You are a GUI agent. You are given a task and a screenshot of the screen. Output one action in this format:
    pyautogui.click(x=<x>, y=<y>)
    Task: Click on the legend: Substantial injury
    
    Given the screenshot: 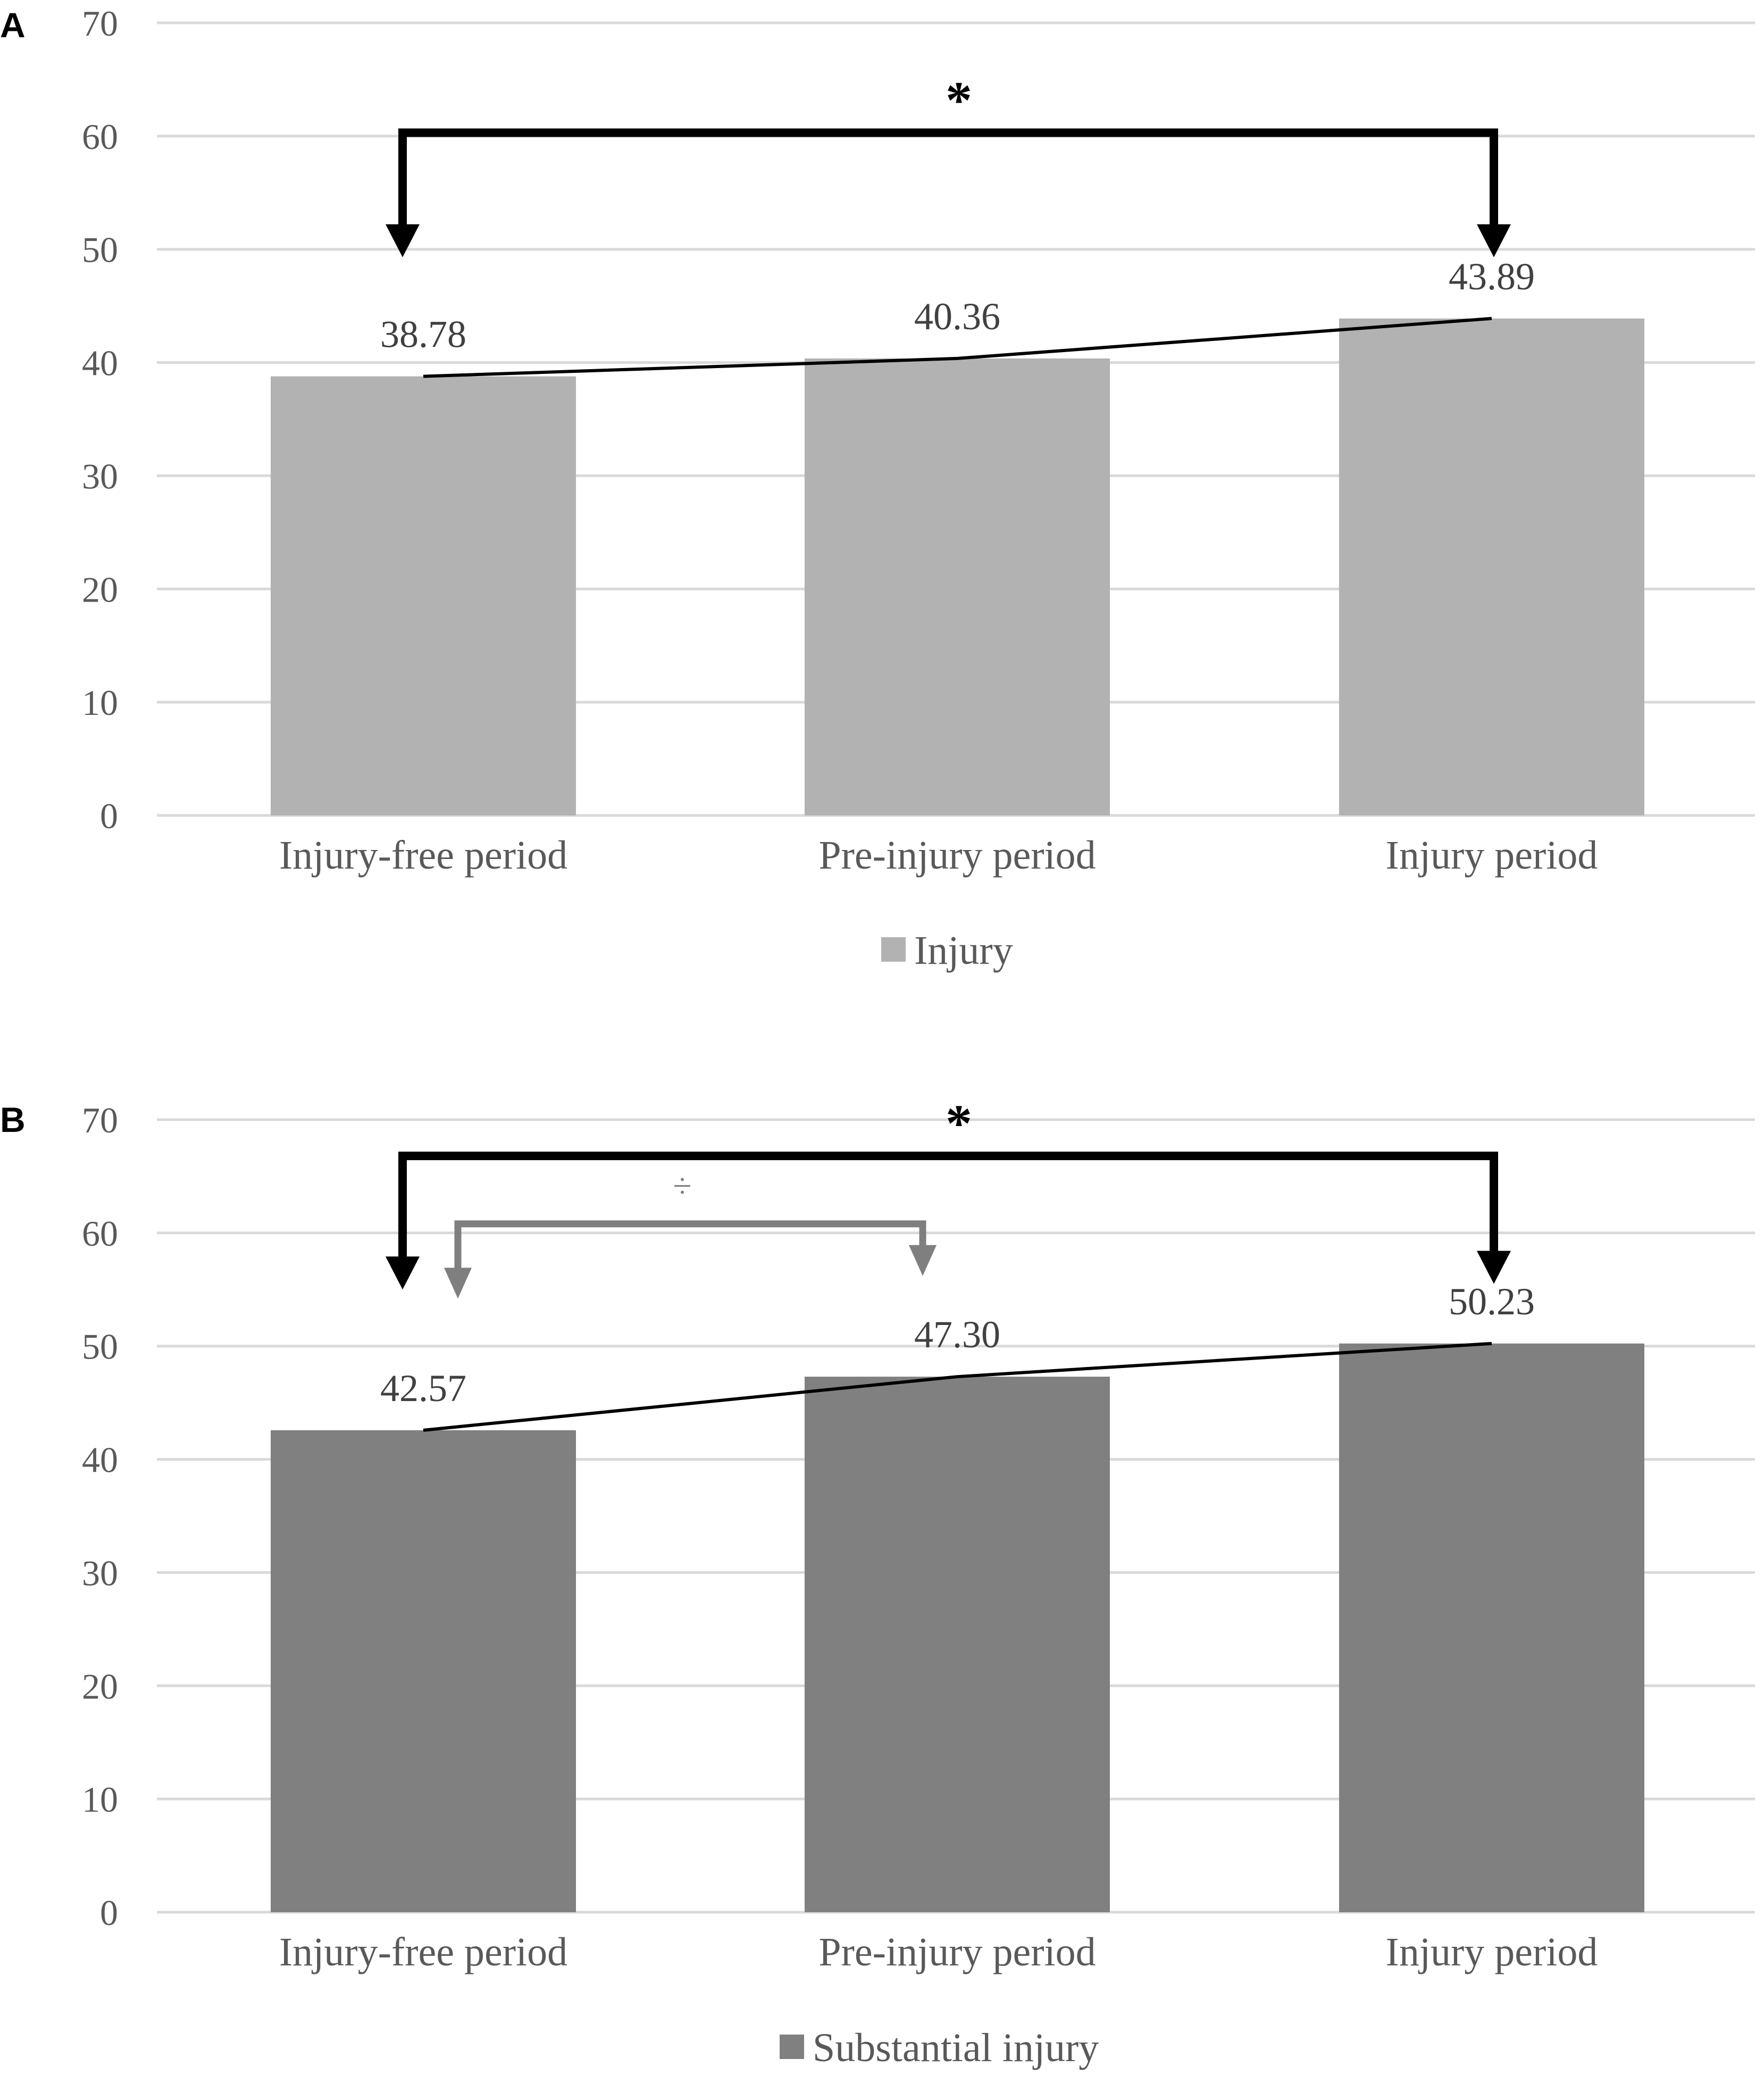 What is the action you would take?
    pyautogui.click(x=940, y=2048)
    